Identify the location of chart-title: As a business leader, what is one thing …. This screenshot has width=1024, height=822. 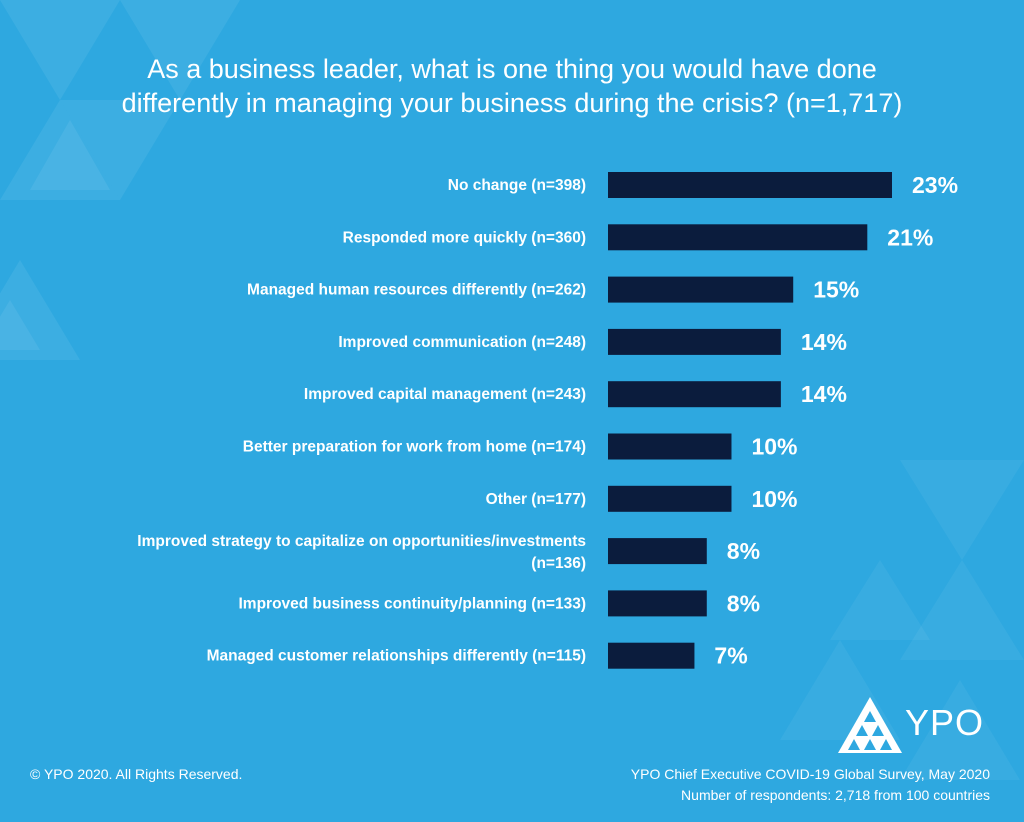
(512, 86).